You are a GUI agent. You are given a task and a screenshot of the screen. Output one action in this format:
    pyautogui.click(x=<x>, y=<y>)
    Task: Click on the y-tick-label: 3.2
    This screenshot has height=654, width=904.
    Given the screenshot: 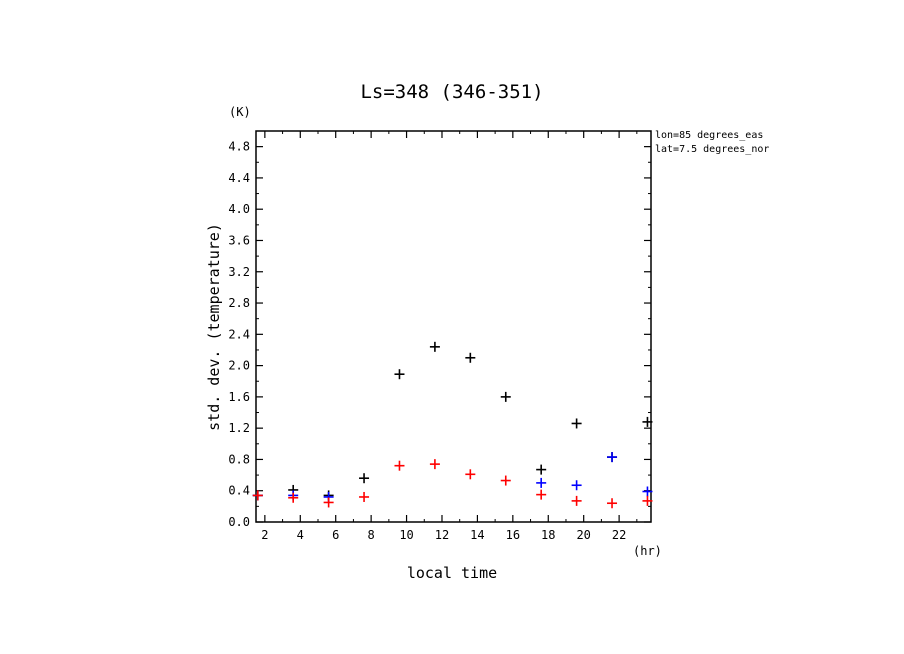 What is the action you would take?
    pyautogui.click(x=239, y=272)
    